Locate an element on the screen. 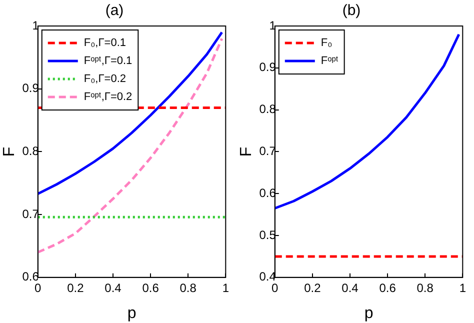 The height and width of the screenshot is (323, 474). chart-title: (b) is located at coordinates (351, 11).